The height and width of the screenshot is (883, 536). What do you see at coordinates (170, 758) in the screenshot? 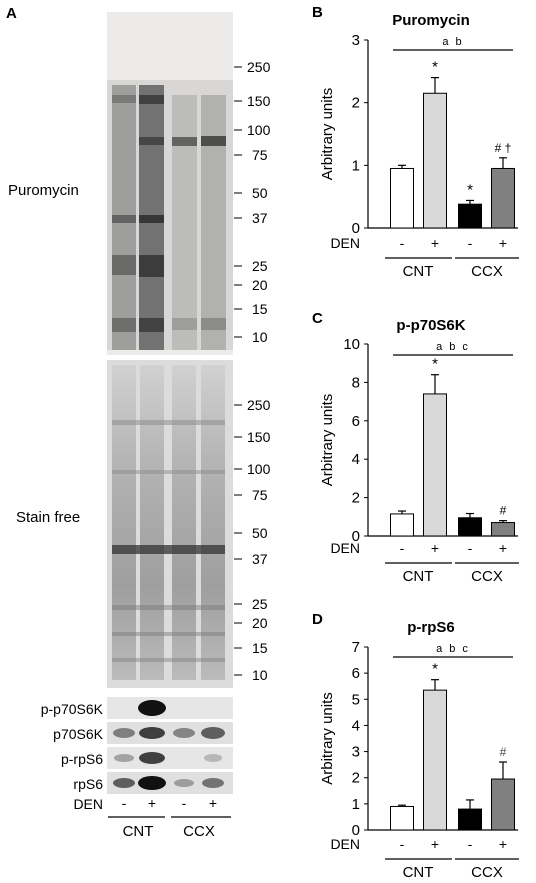
I see `p-rps6-blot` at bounding box center [170, 758].